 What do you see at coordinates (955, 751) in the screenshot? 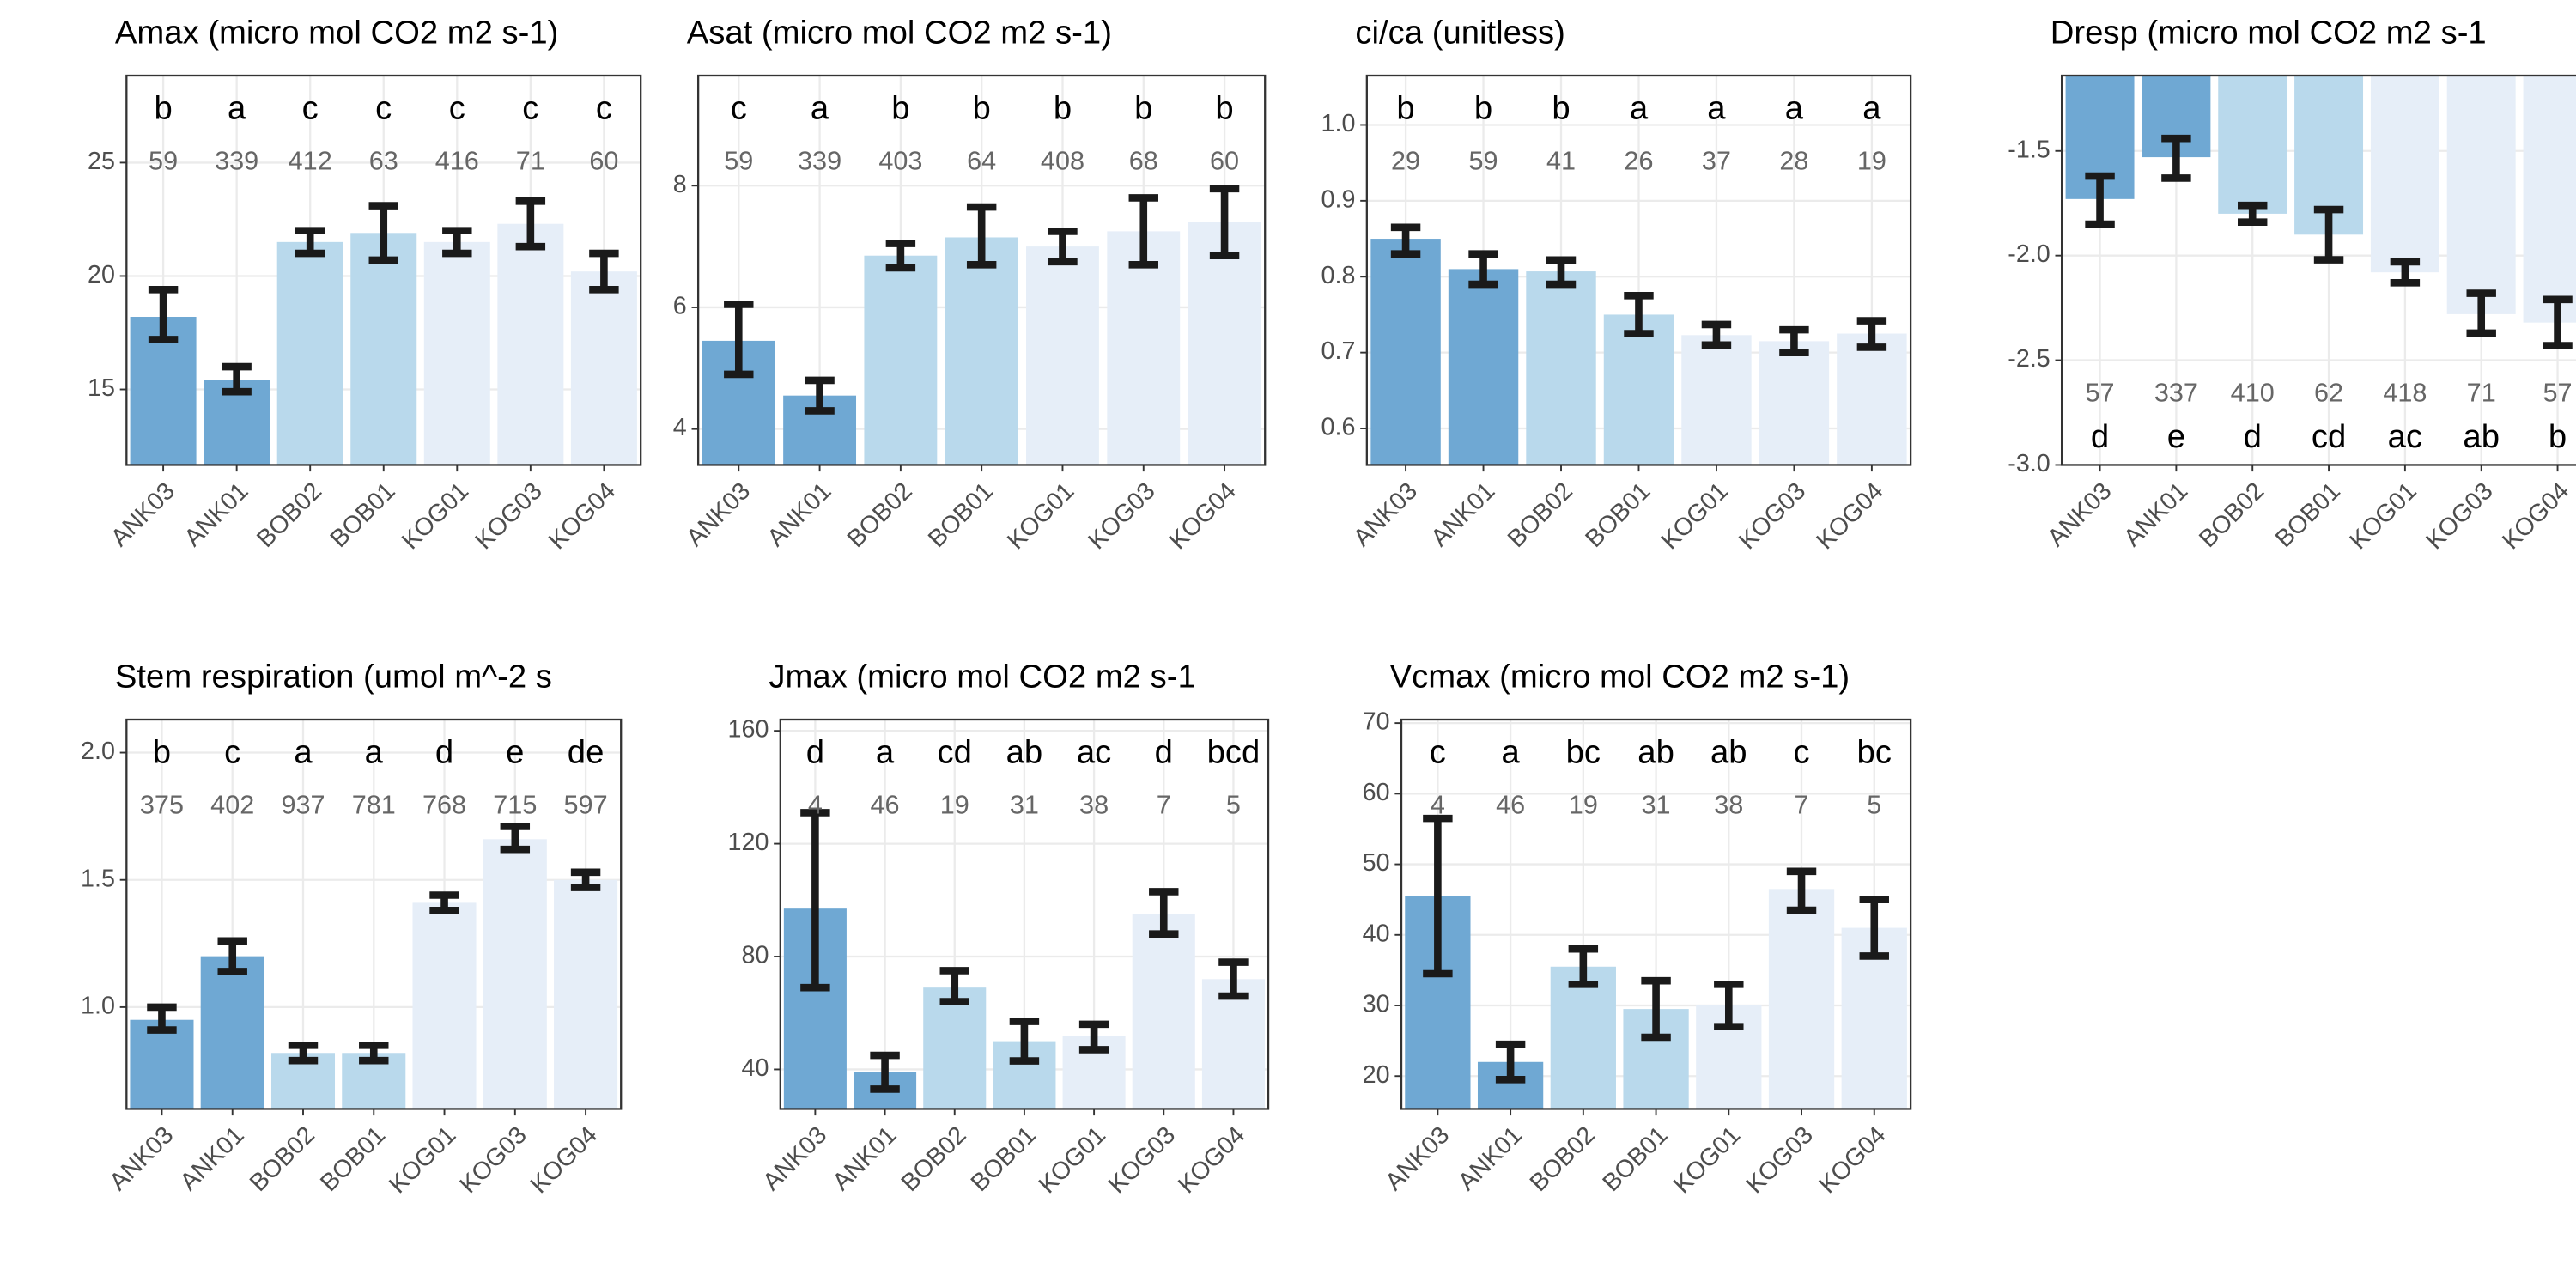
I see `significance-letter: cd` at bounding box center [955, 751].